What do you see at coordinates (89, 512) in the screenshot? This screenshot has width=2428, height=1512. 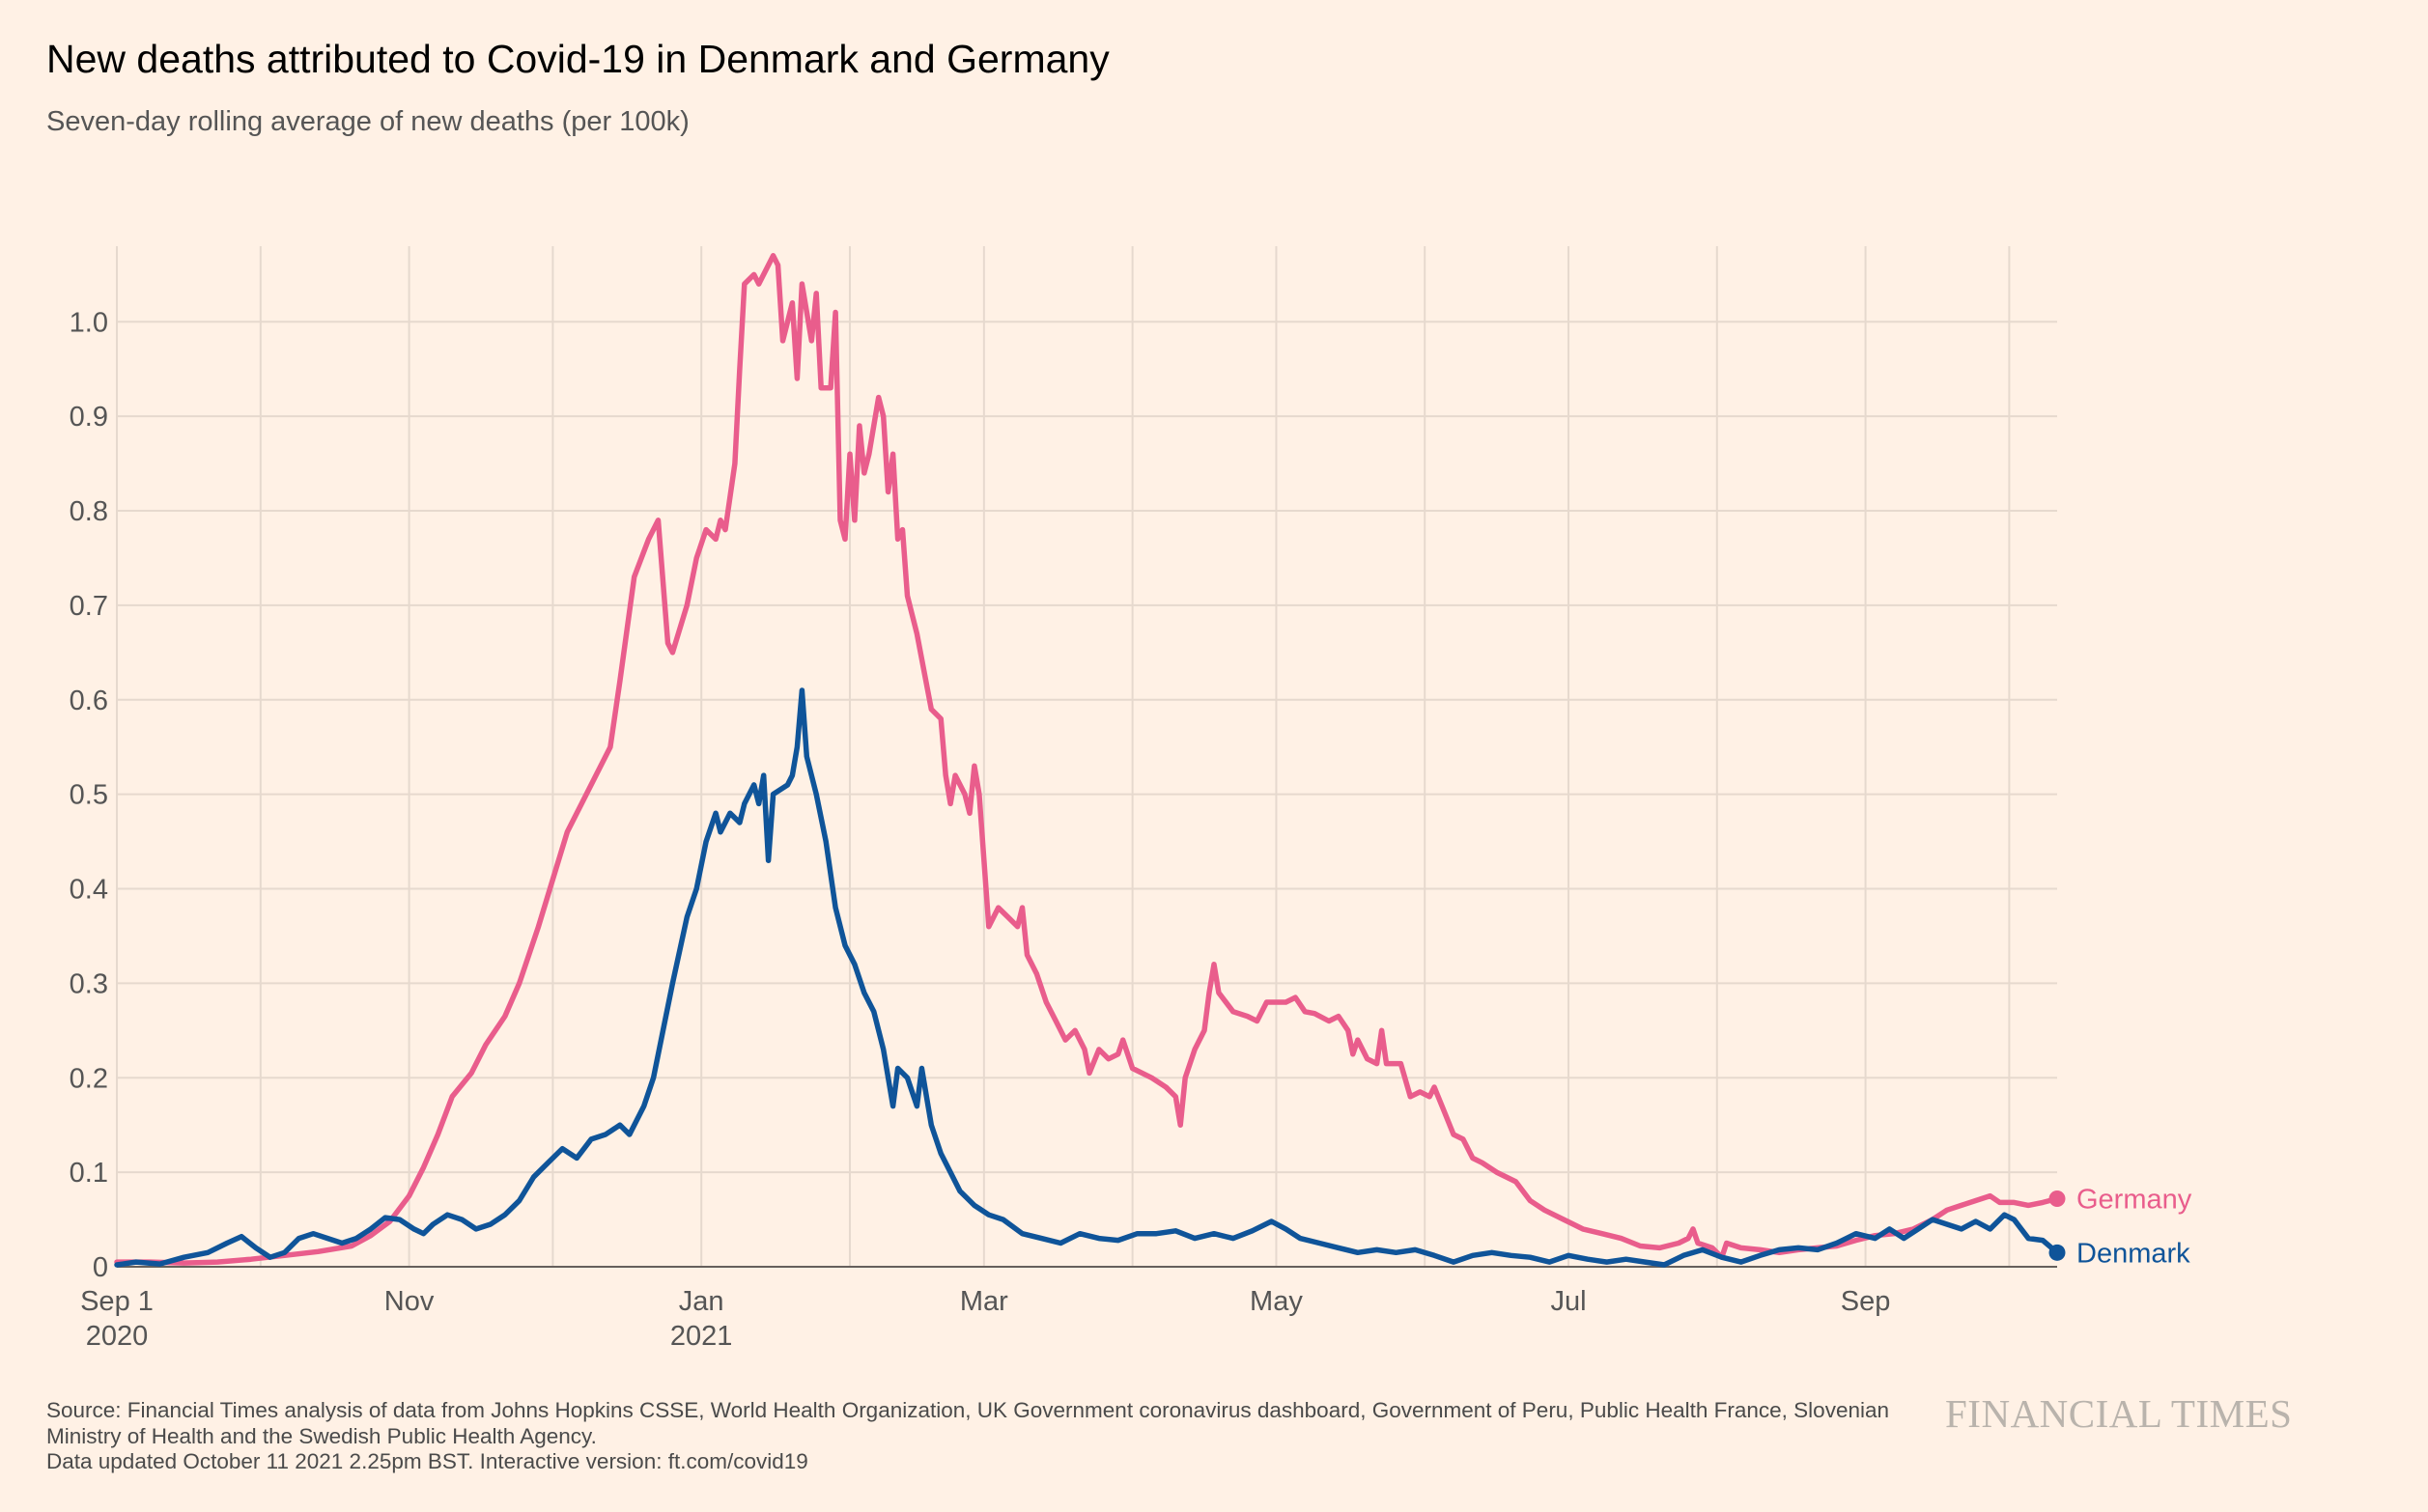 I see `y-tick-label: 0.8` at bounding box center [89, 512].